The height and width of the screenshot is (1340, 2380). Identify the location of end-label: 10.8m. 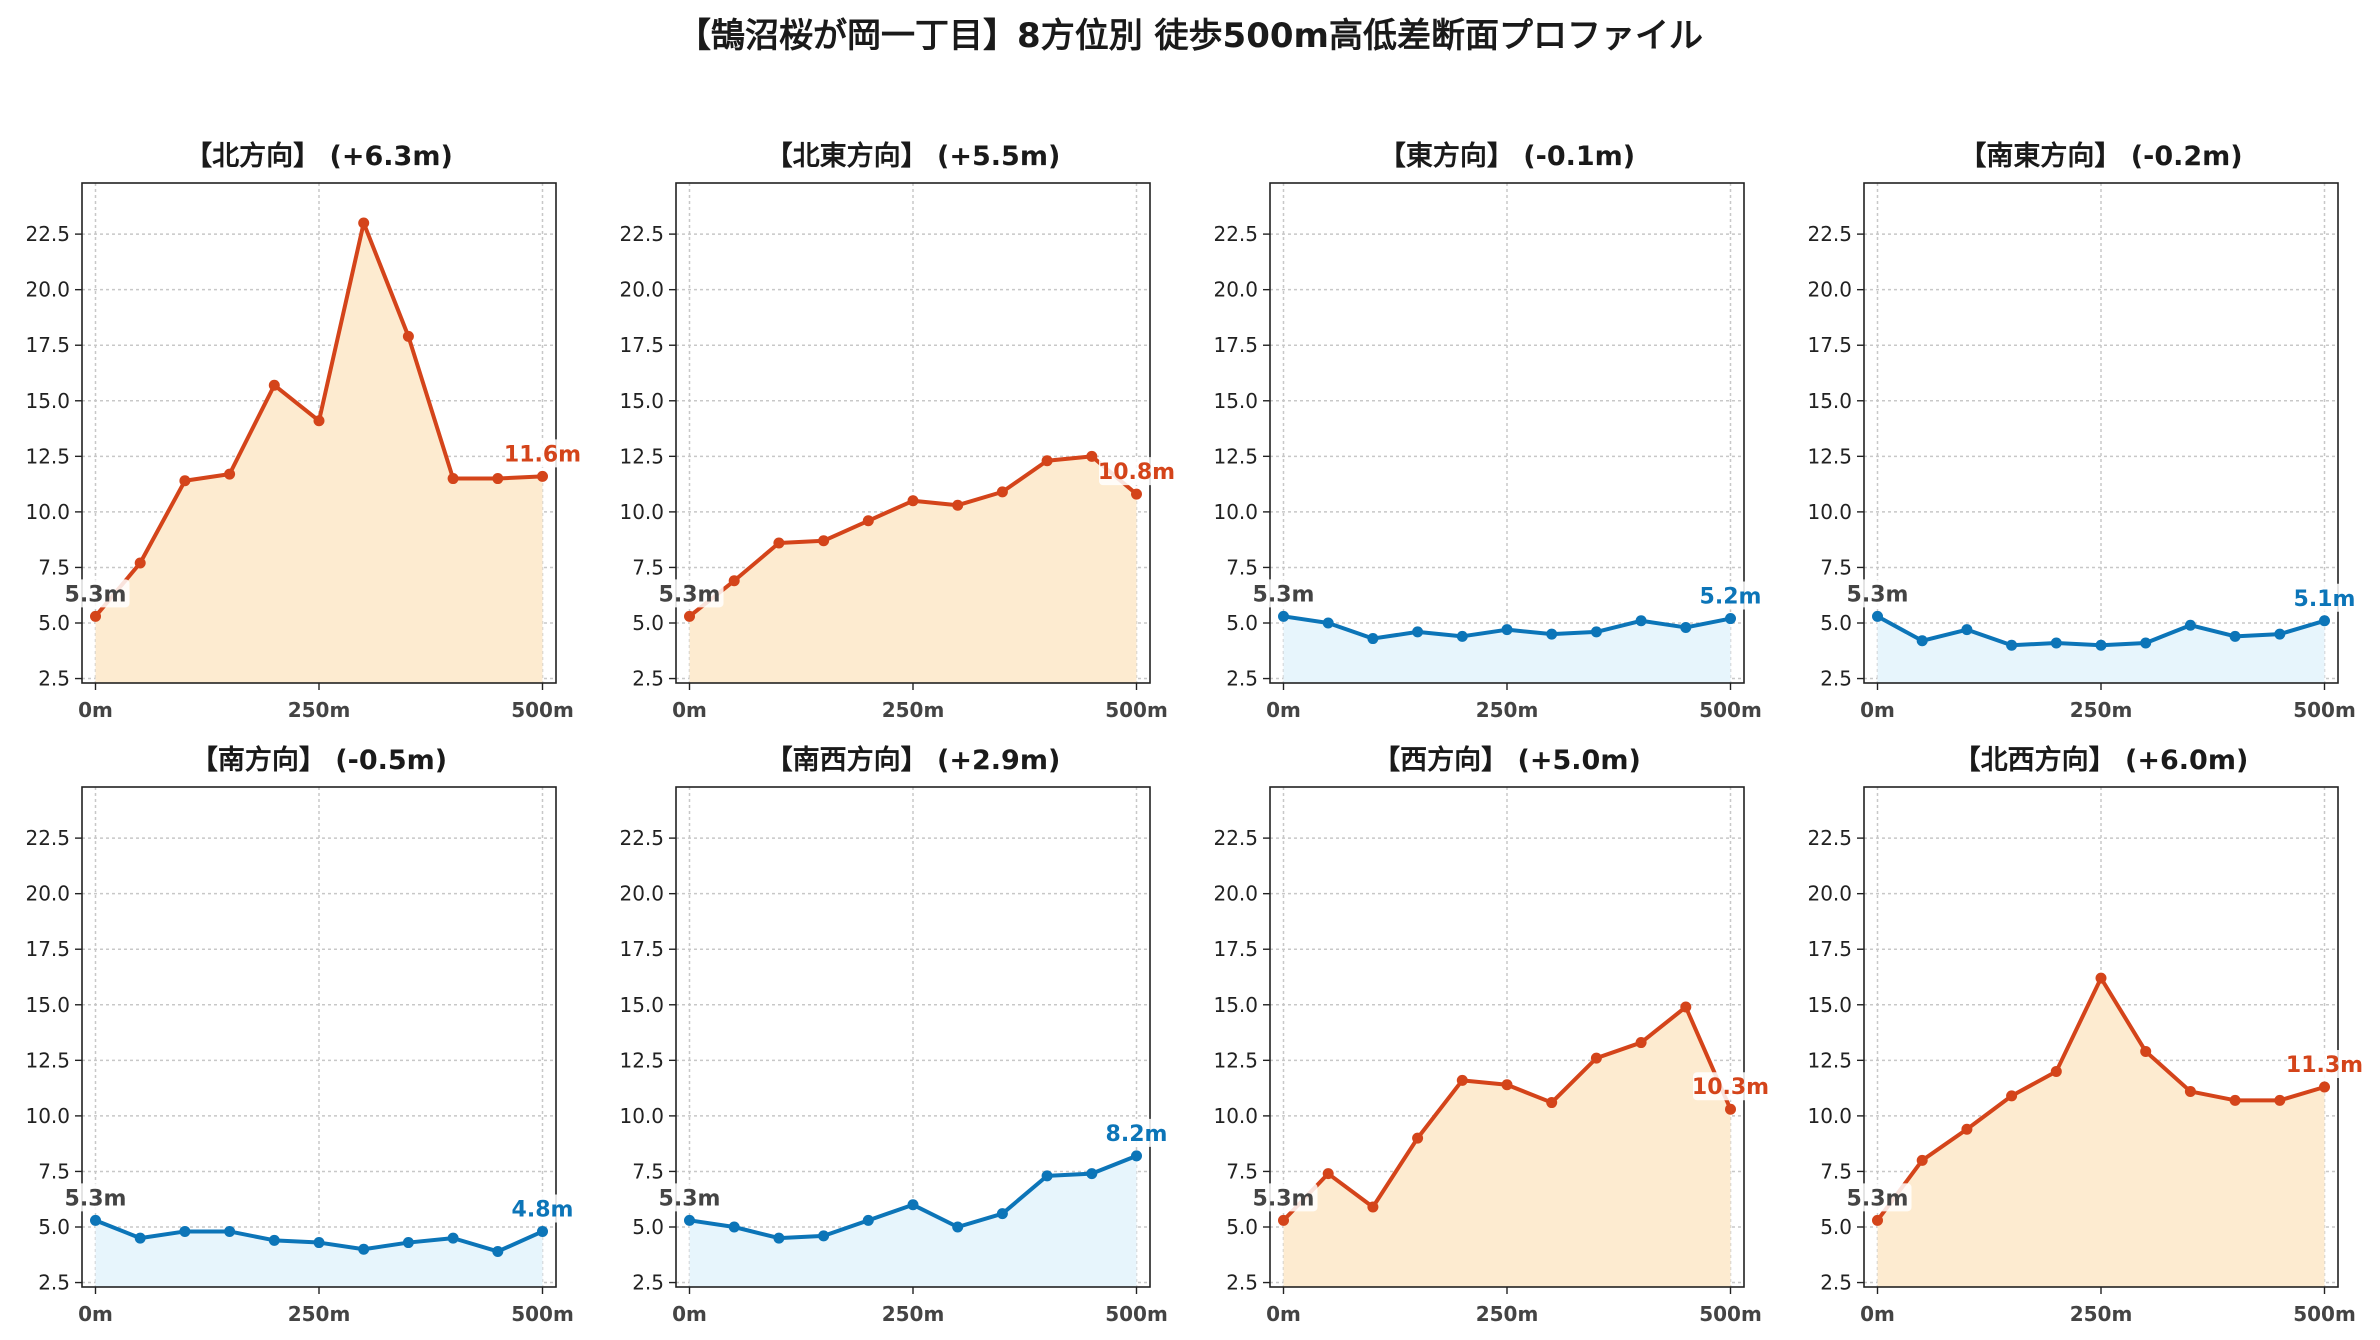
(1136, 472).